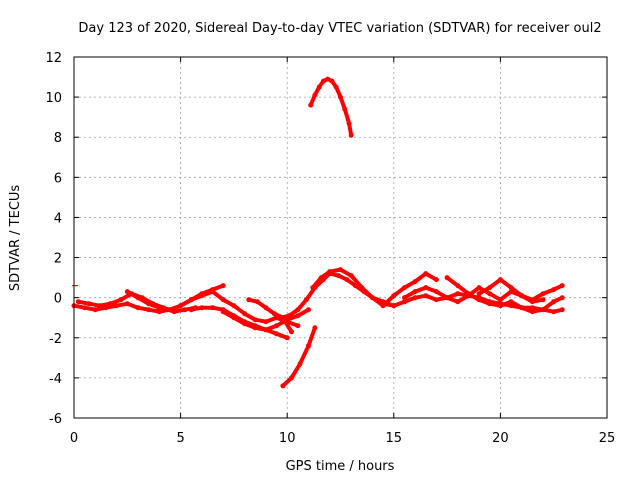 The width and height of the screenshot is (640, 480). I want to click on y-tick-label: 12, so click(53, 58).